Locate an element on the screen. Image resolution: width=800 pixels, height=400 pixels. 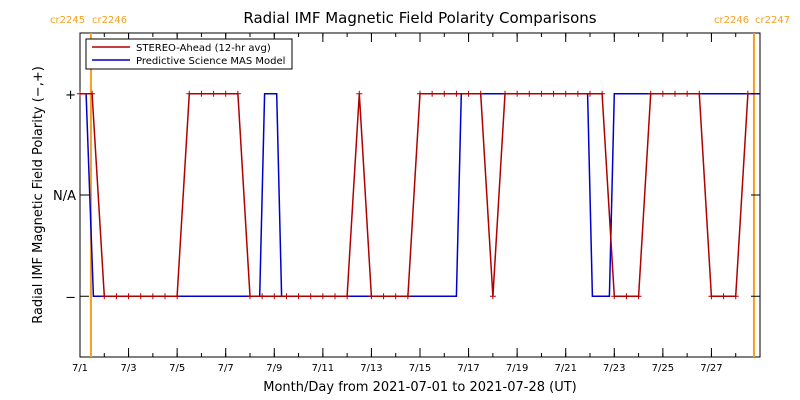
y-tick-label: − is located at coordinates (70, 297).